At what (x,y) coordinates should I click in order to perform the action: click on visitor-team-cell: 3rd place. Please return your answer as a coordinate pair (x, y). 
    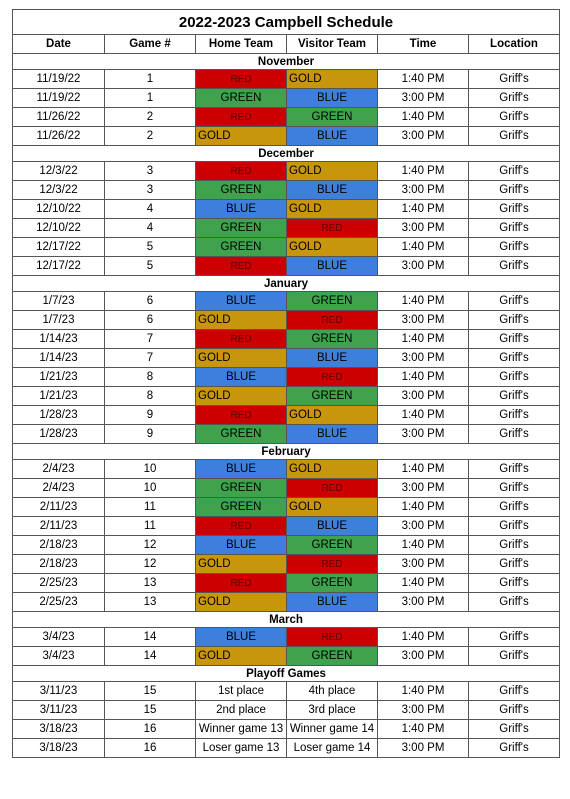
    Looking at the image, I should click on (332, 710).